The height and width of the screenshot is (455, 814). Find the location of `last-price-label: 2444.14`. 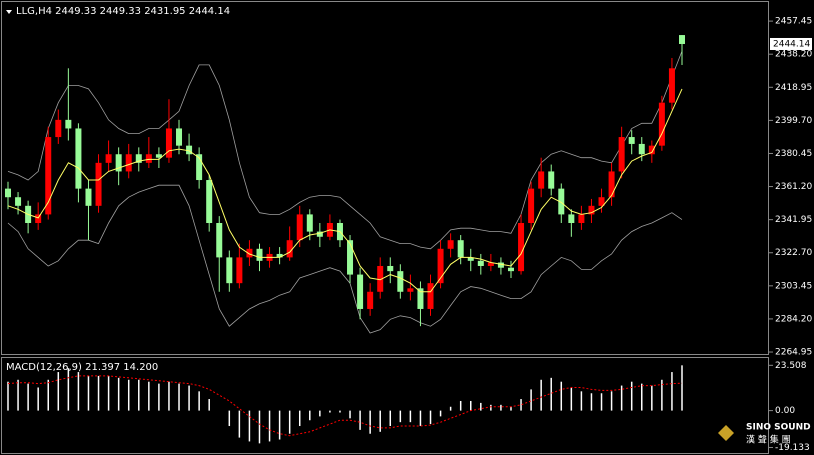

last-price-label: 2444.14 is located at coordinates (791, 44).